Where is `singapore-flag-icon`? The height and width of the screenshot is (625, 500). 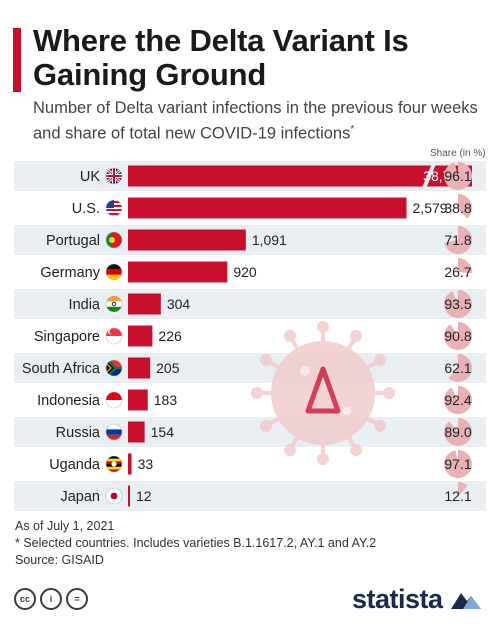
singapore-flag-icon is located at coordinates (114, 336).